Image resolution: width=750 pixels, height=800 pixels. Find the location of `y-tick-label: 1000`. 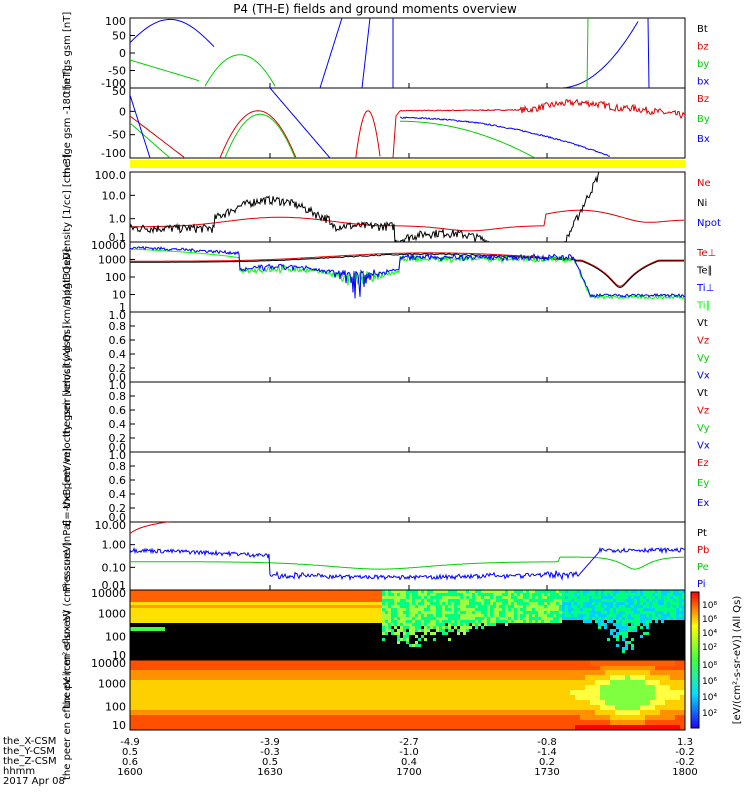

y-tick-label: 1000 is located at coordinates (112, 260).